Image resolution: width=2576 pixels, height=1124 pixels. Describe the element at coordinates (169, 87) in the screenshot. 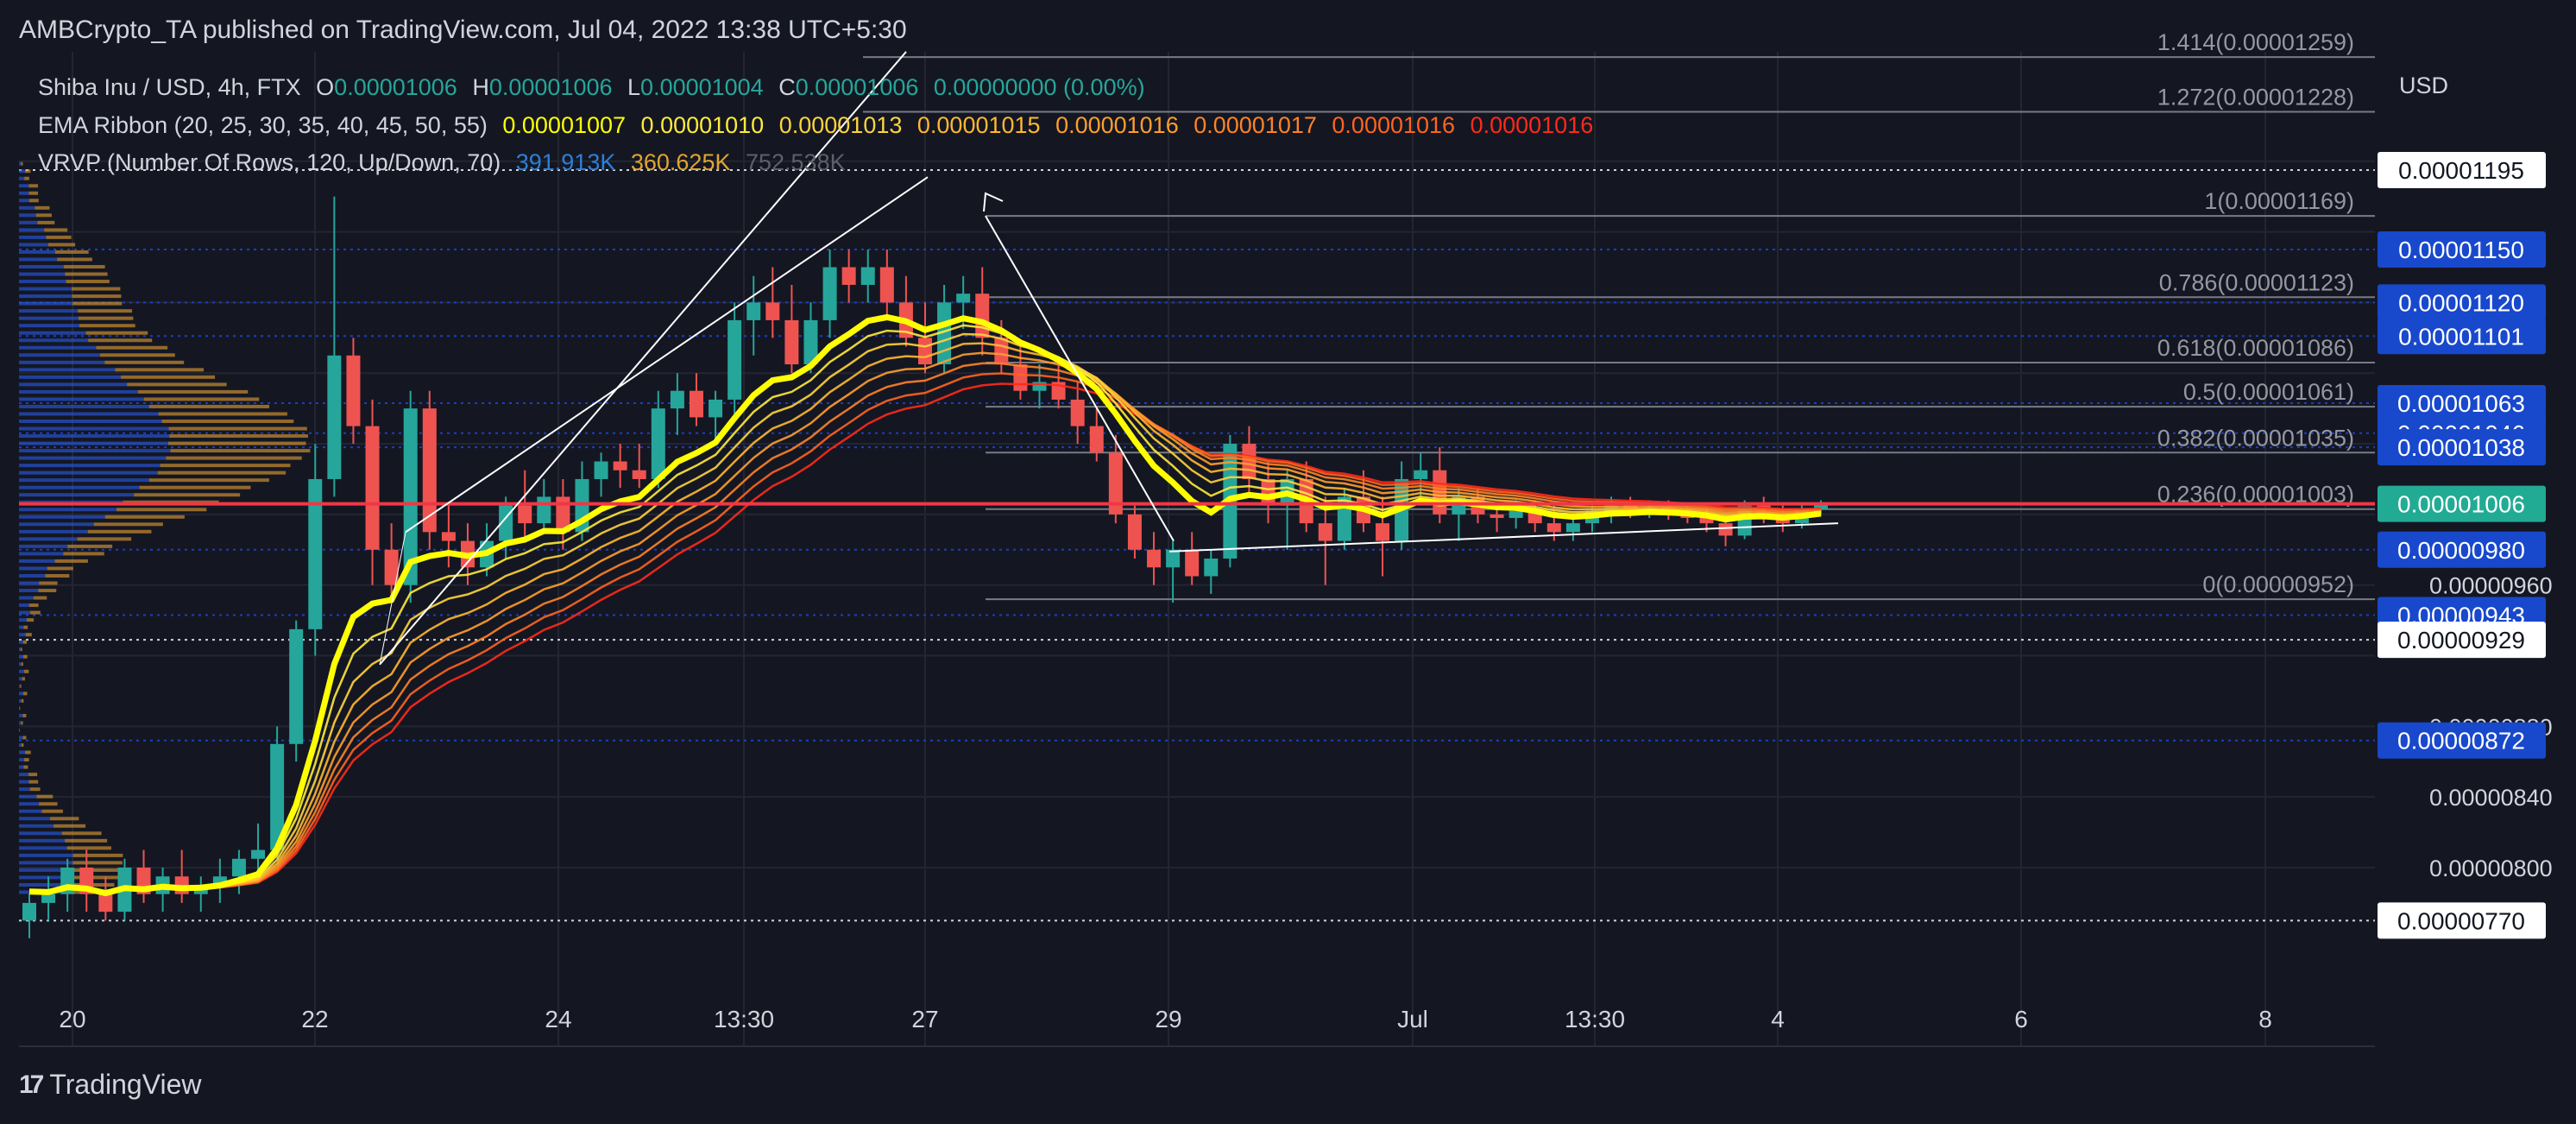

I see `legend-symbol: Shiba Inu / USD, 4h, FTX` at that location.